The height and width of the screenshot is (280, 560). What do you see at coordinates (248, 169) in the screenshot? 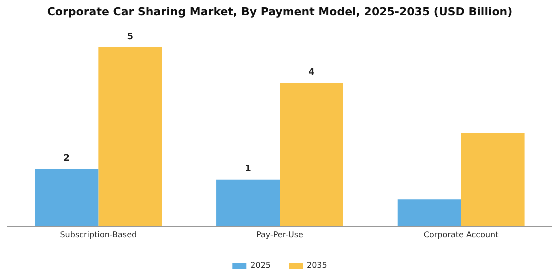
I see `data-label: 1` at bounding box center [248, 169].